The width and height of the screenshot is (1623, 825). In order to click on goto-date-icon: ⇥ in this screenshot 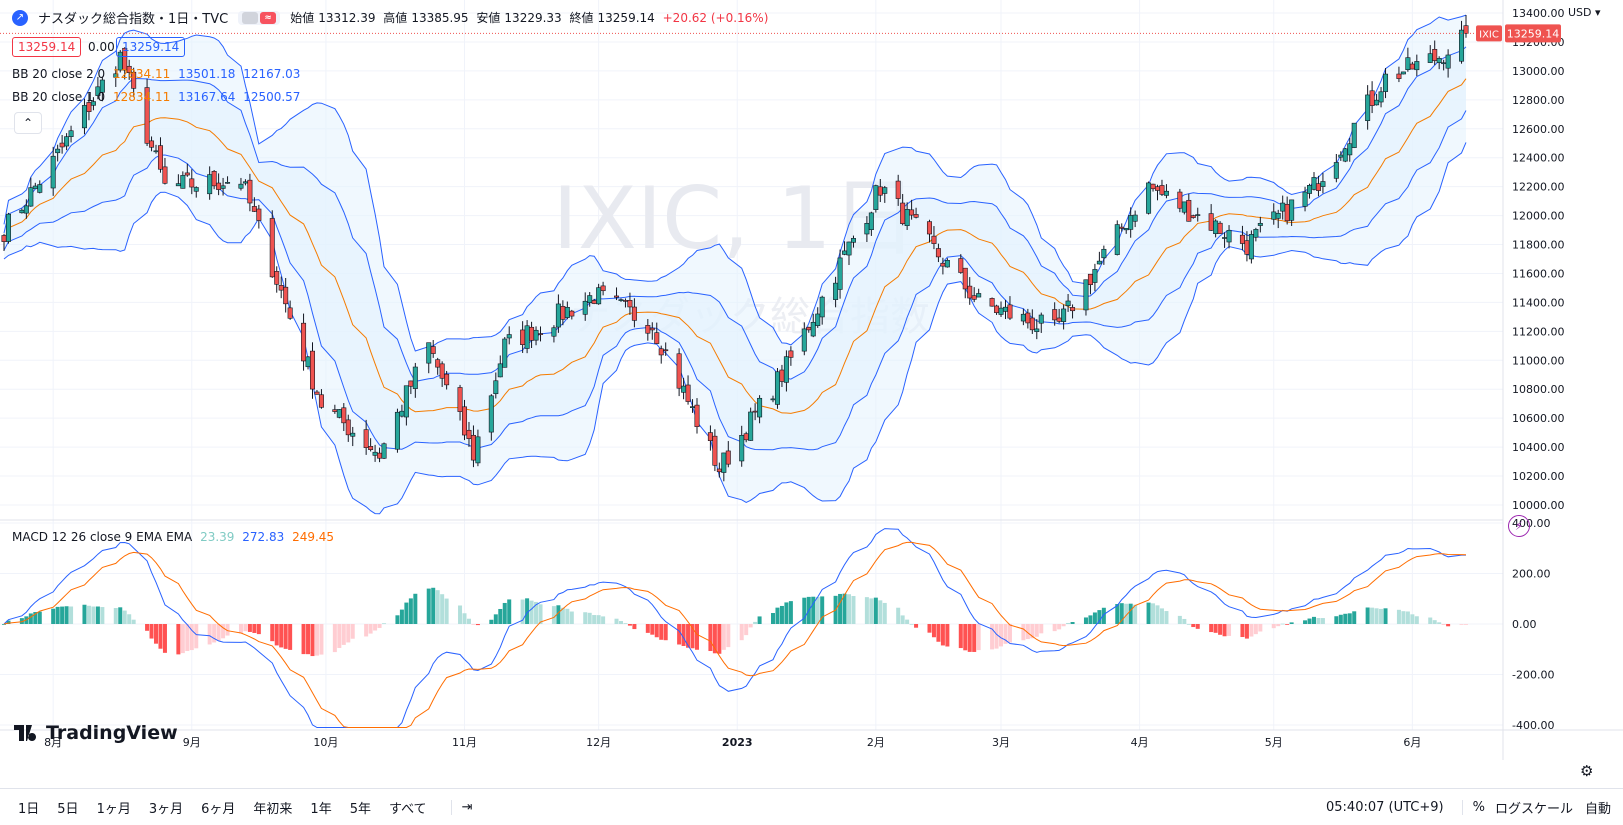, I will do `click(461, 807)`.